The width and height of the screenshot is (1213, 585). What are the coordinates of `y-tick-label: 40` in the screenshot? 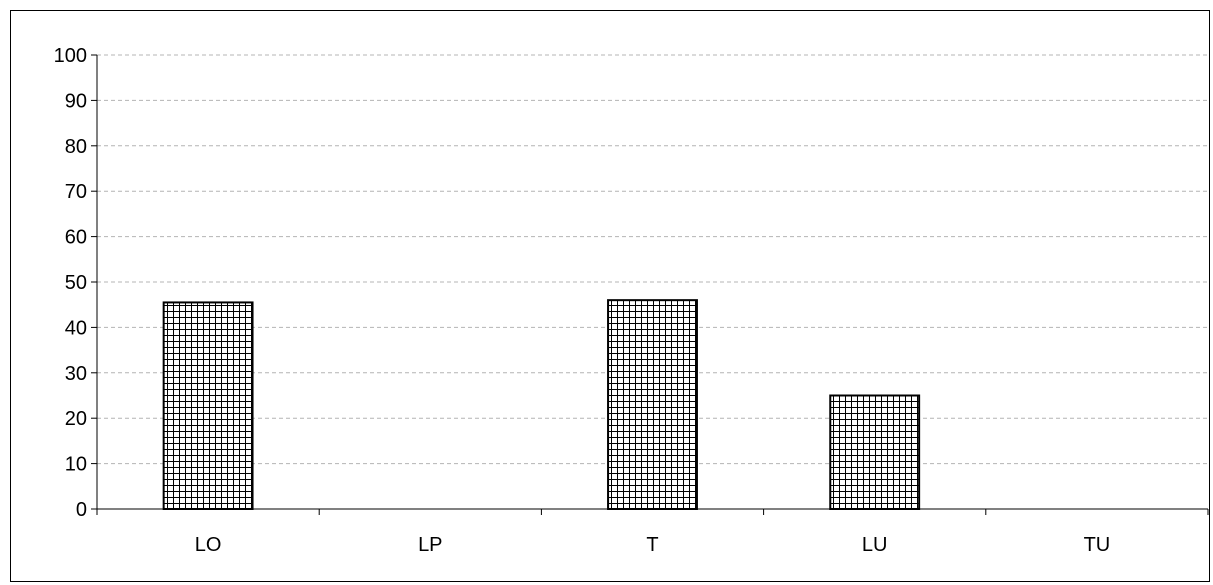 It's located at (76, 328).